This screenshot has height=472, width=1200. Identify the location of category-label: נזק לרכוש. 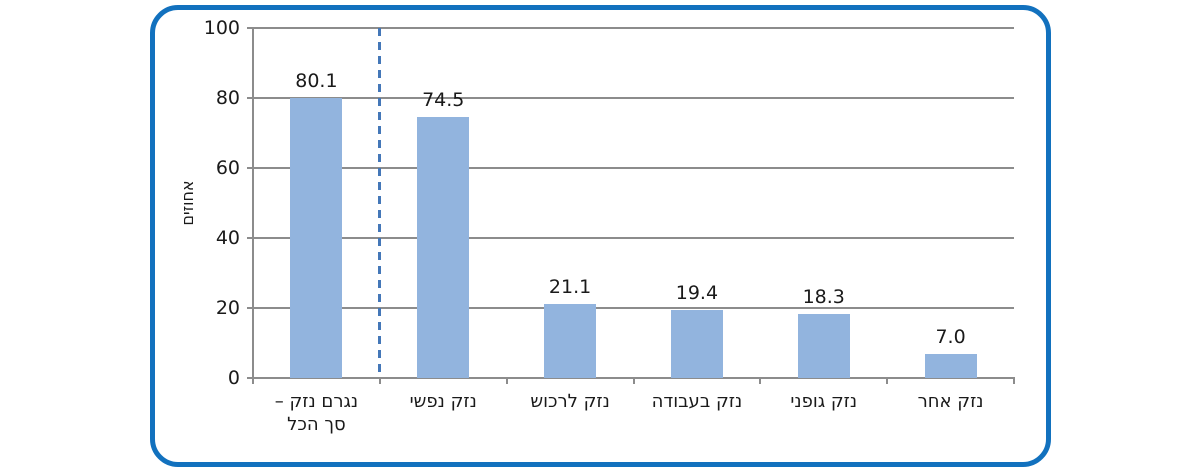
(570, 401).